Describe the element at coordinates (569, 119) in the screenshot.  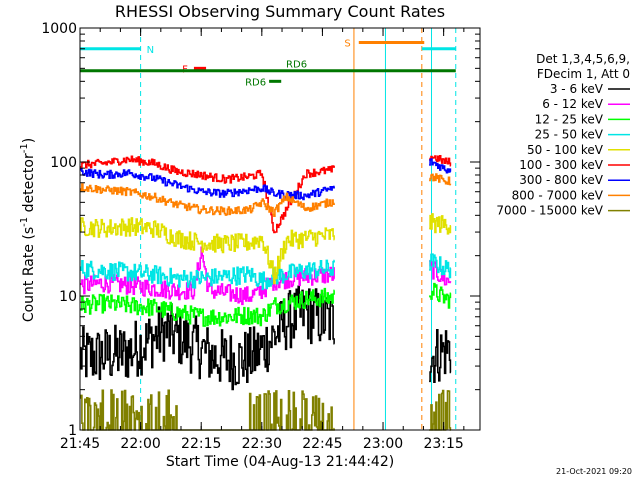
I see `legend-entry-label: 12 - 25 keV` at that location.